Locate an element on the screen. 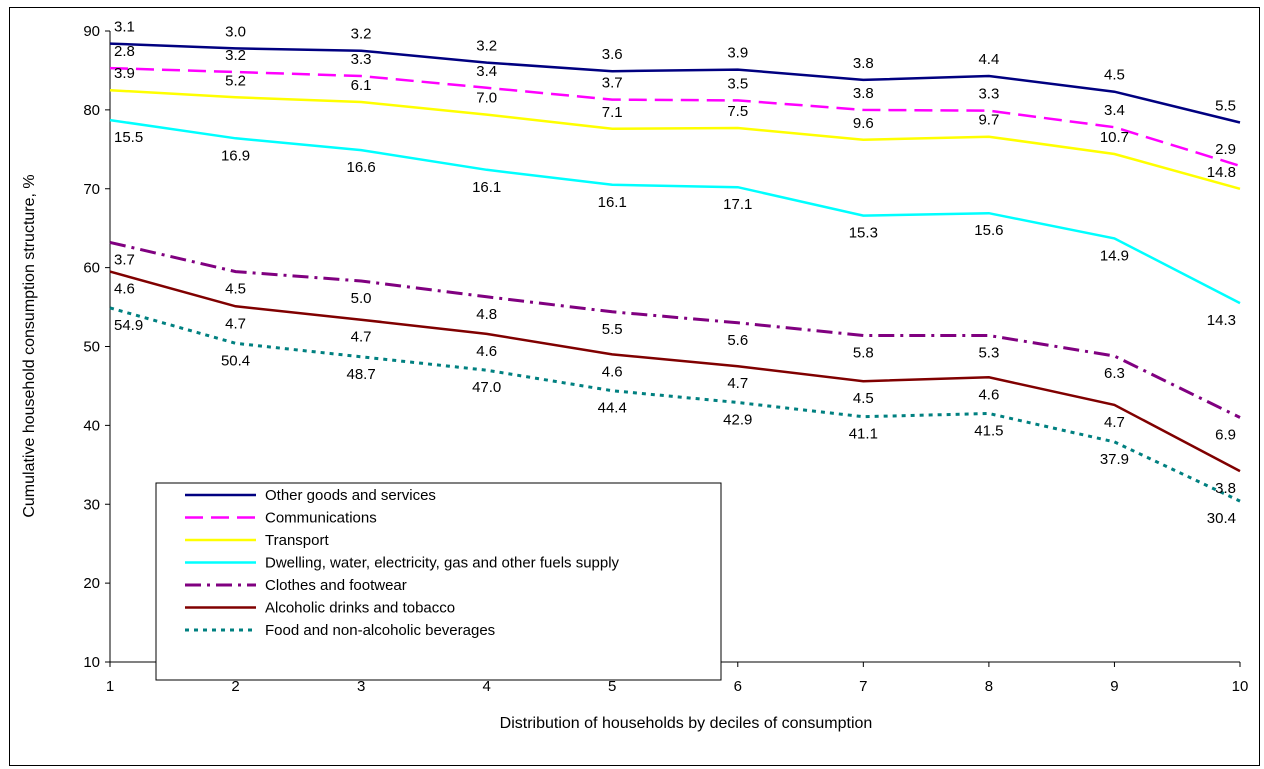 The height and width of the screenshot is (769, 1264). legend-label: Alcoholic drinks and tobacco is located at coordinates (360, 608).